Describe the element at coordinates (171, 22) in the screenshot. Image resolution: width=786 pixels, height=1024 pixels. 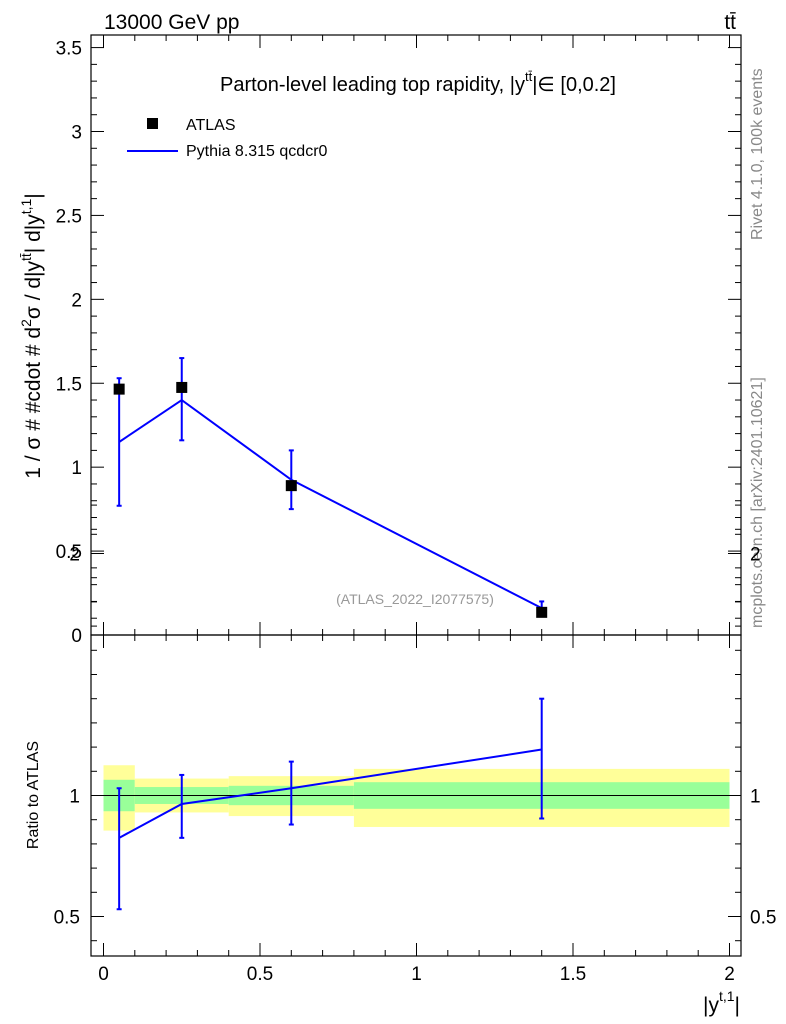
I see `energy-label: 13000 GeV pp` at that location.